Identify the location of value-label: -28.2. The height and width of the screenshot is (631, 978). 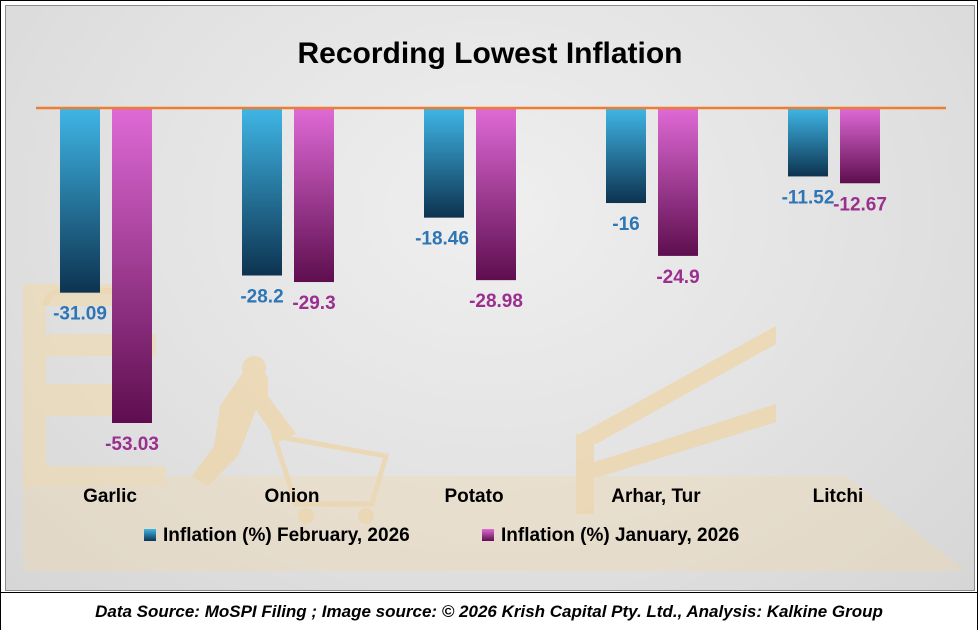
(261, 297).